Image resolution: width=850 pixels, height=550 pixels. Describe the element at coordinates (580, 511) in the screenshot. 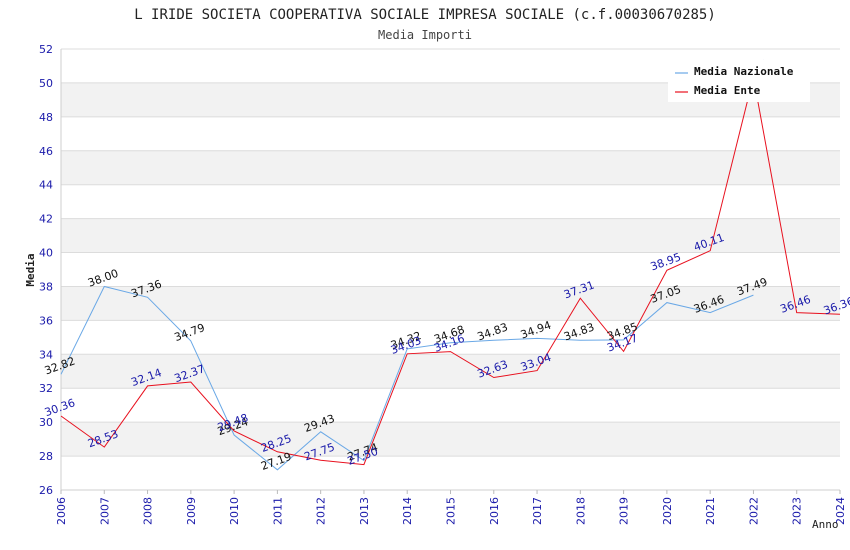

I see `x-tick-2018: 2018` at that location.